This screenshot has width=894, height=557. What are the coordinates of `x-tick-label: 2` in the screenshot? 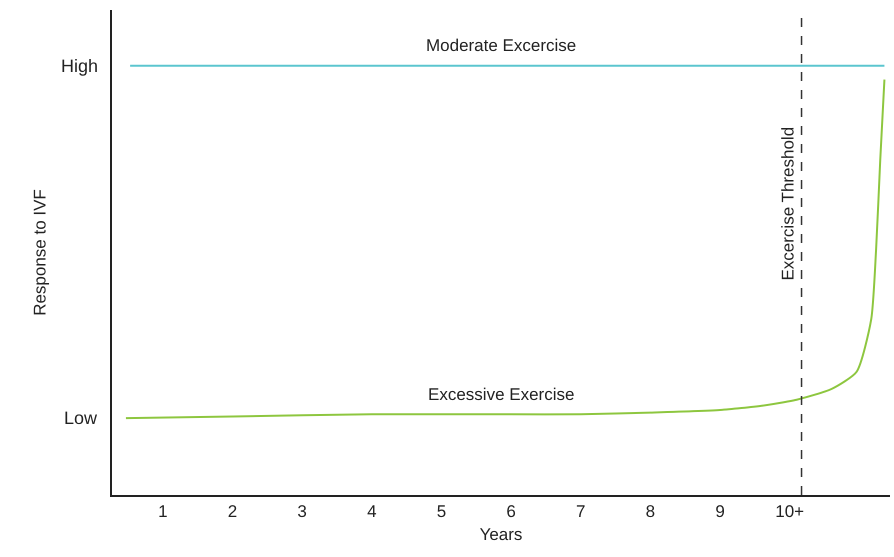 It's located at (233, 512).